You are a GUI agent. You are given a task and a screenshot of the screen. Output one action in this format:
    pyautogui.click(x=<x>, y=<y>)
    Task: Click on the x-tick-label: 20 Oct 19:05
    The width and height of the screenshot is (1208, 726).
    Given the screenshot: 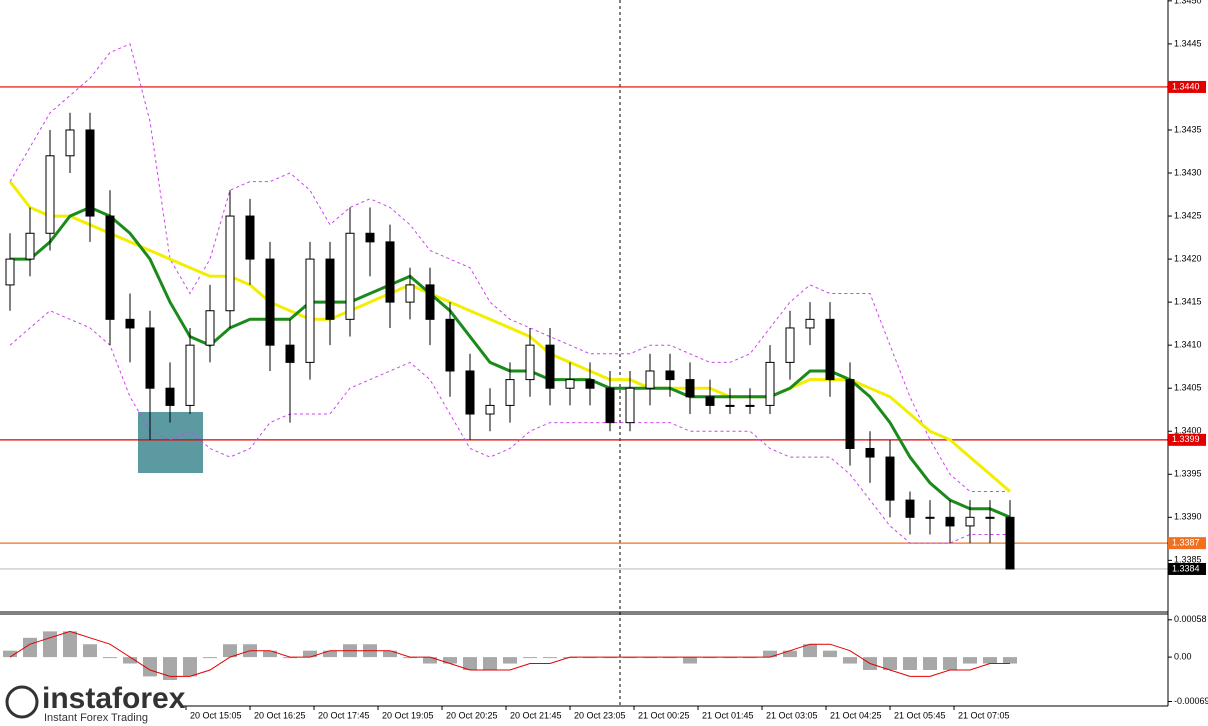 What is the action you would take?
    pyautogui.click(x=408, y=715)
    